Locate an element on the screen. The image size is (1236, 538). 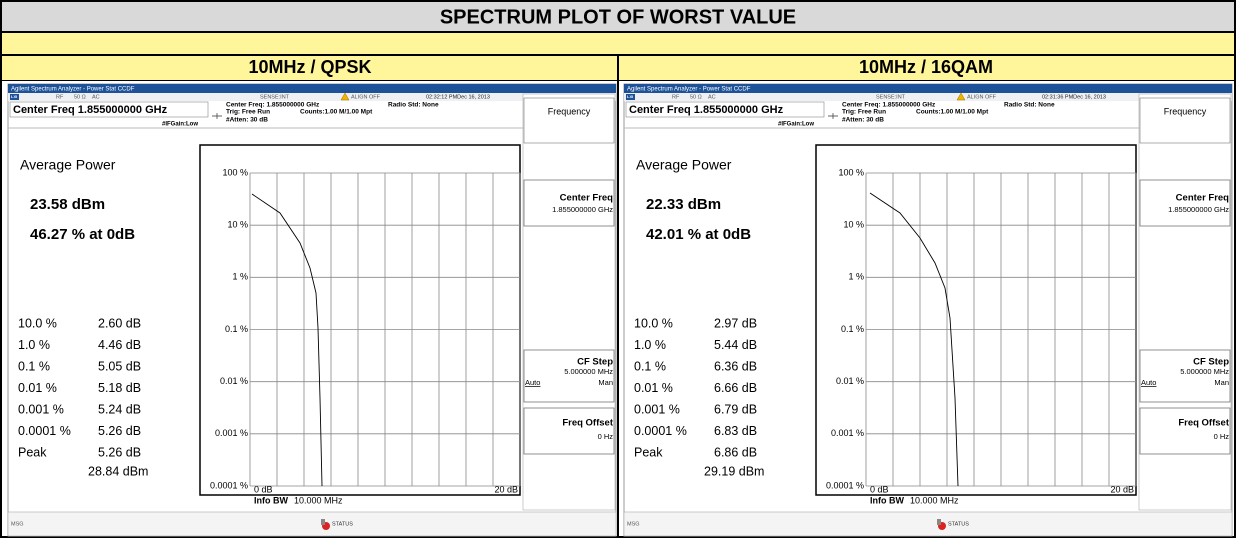
stat-probability: 10.0 % is located at coordinates (653, 323).